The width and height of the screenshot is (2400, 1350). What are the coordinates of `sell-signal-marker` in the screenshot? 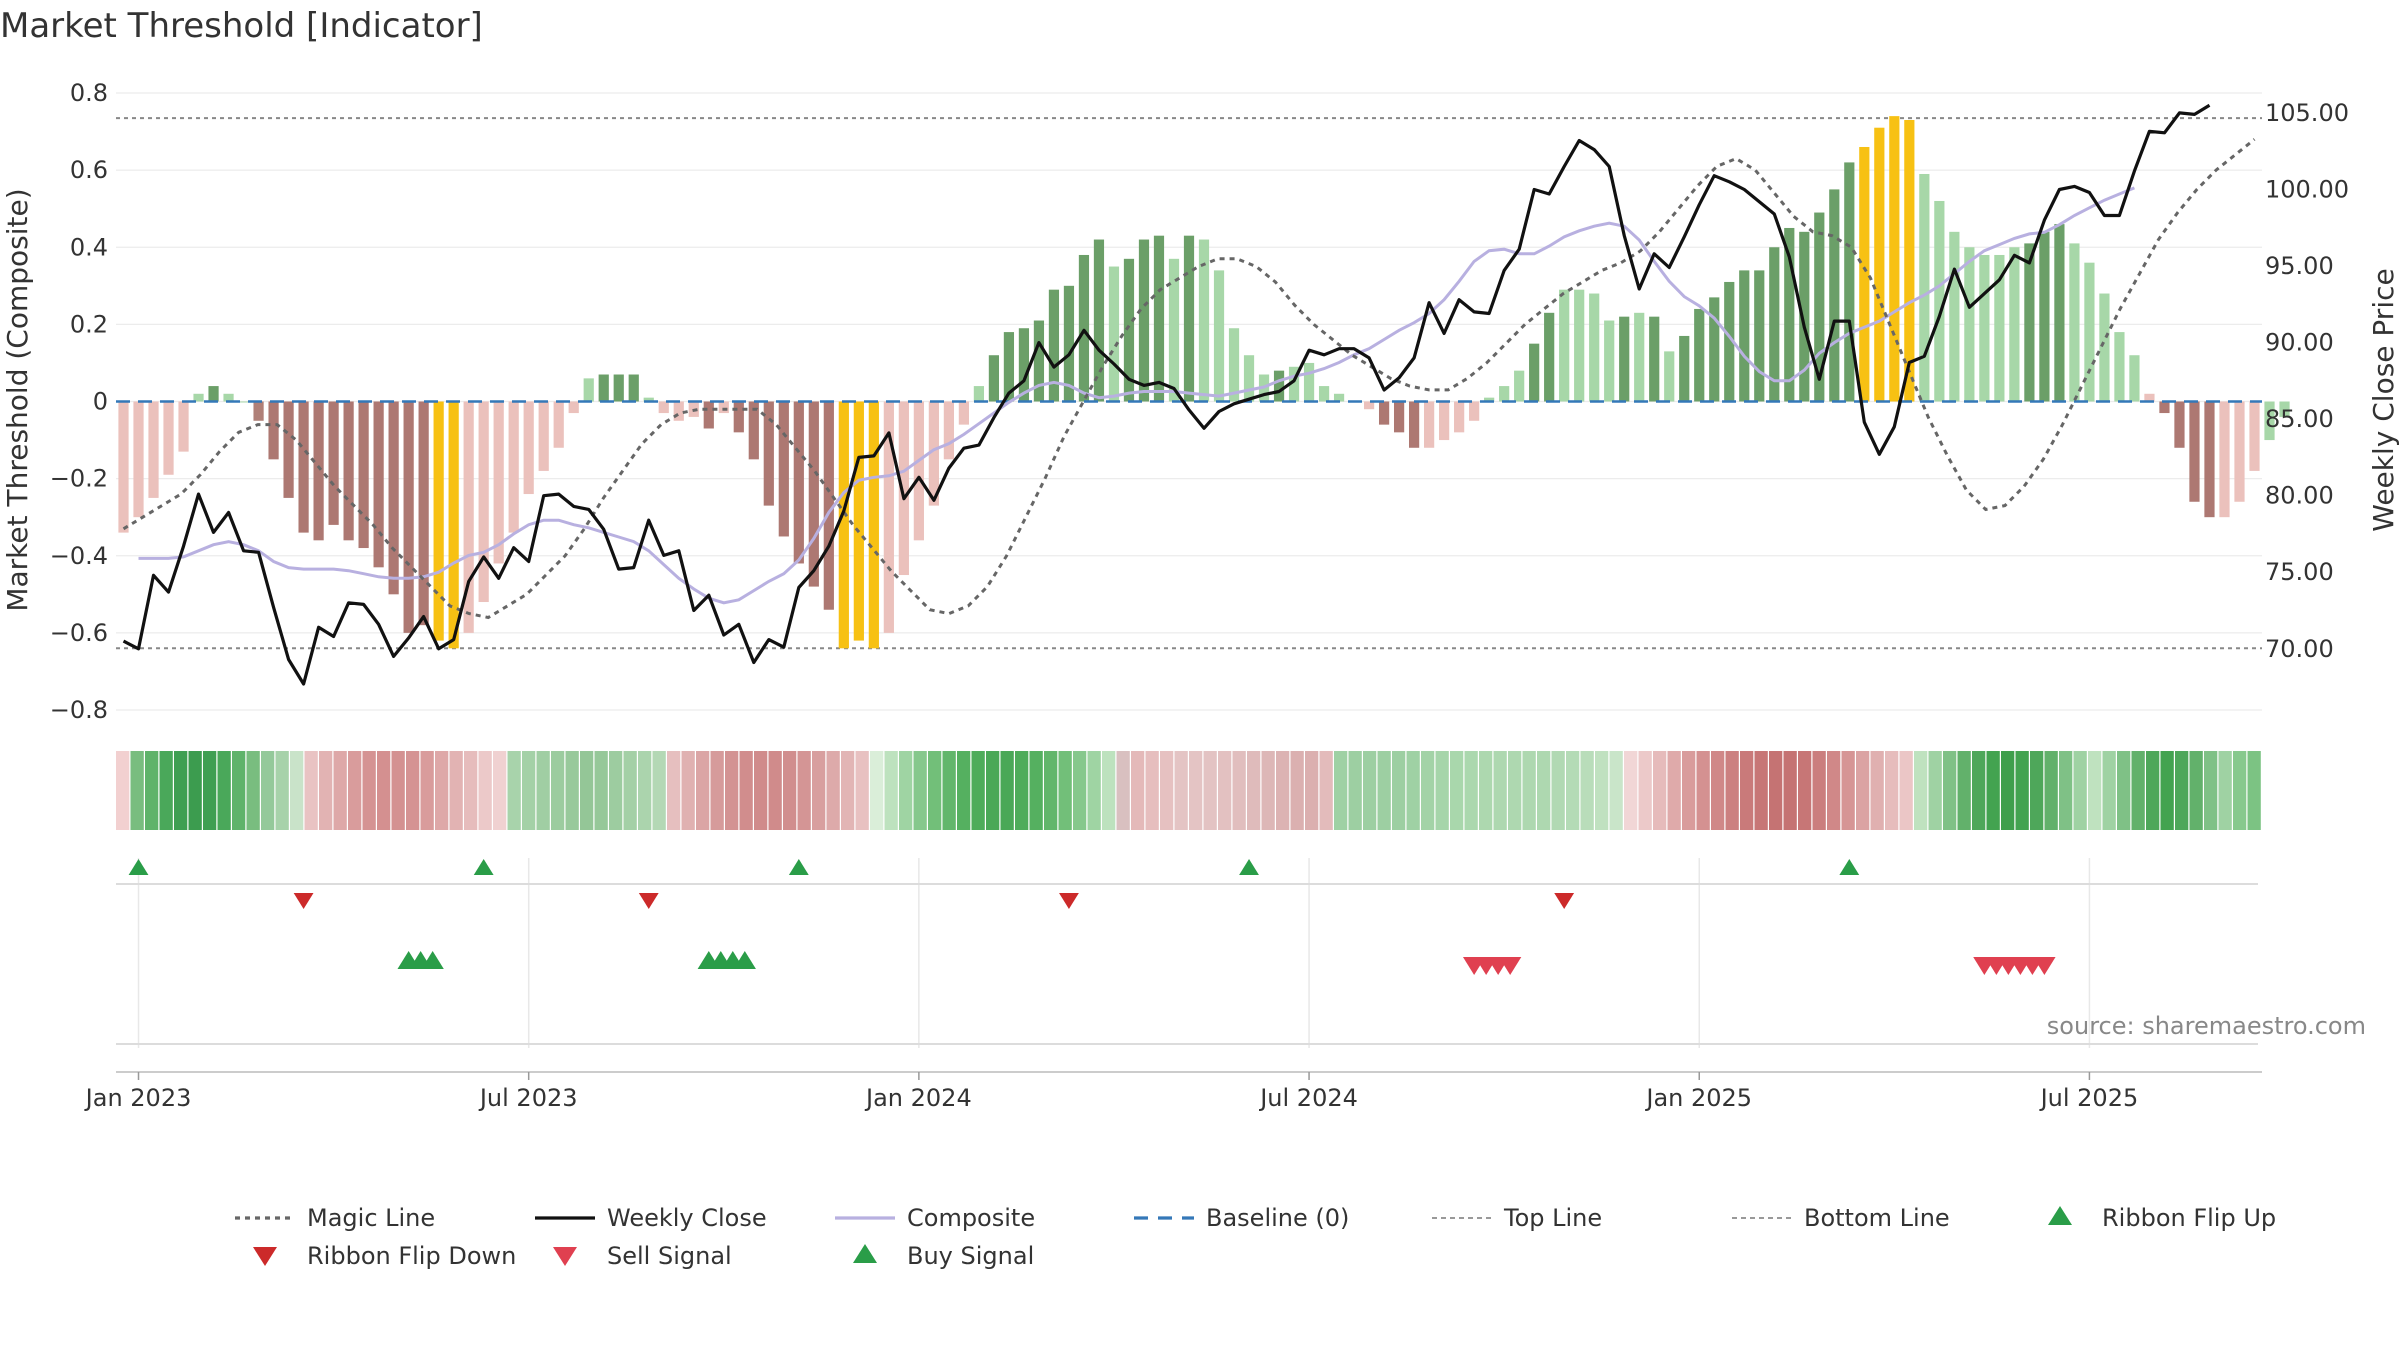 It's located at (2044, 966).